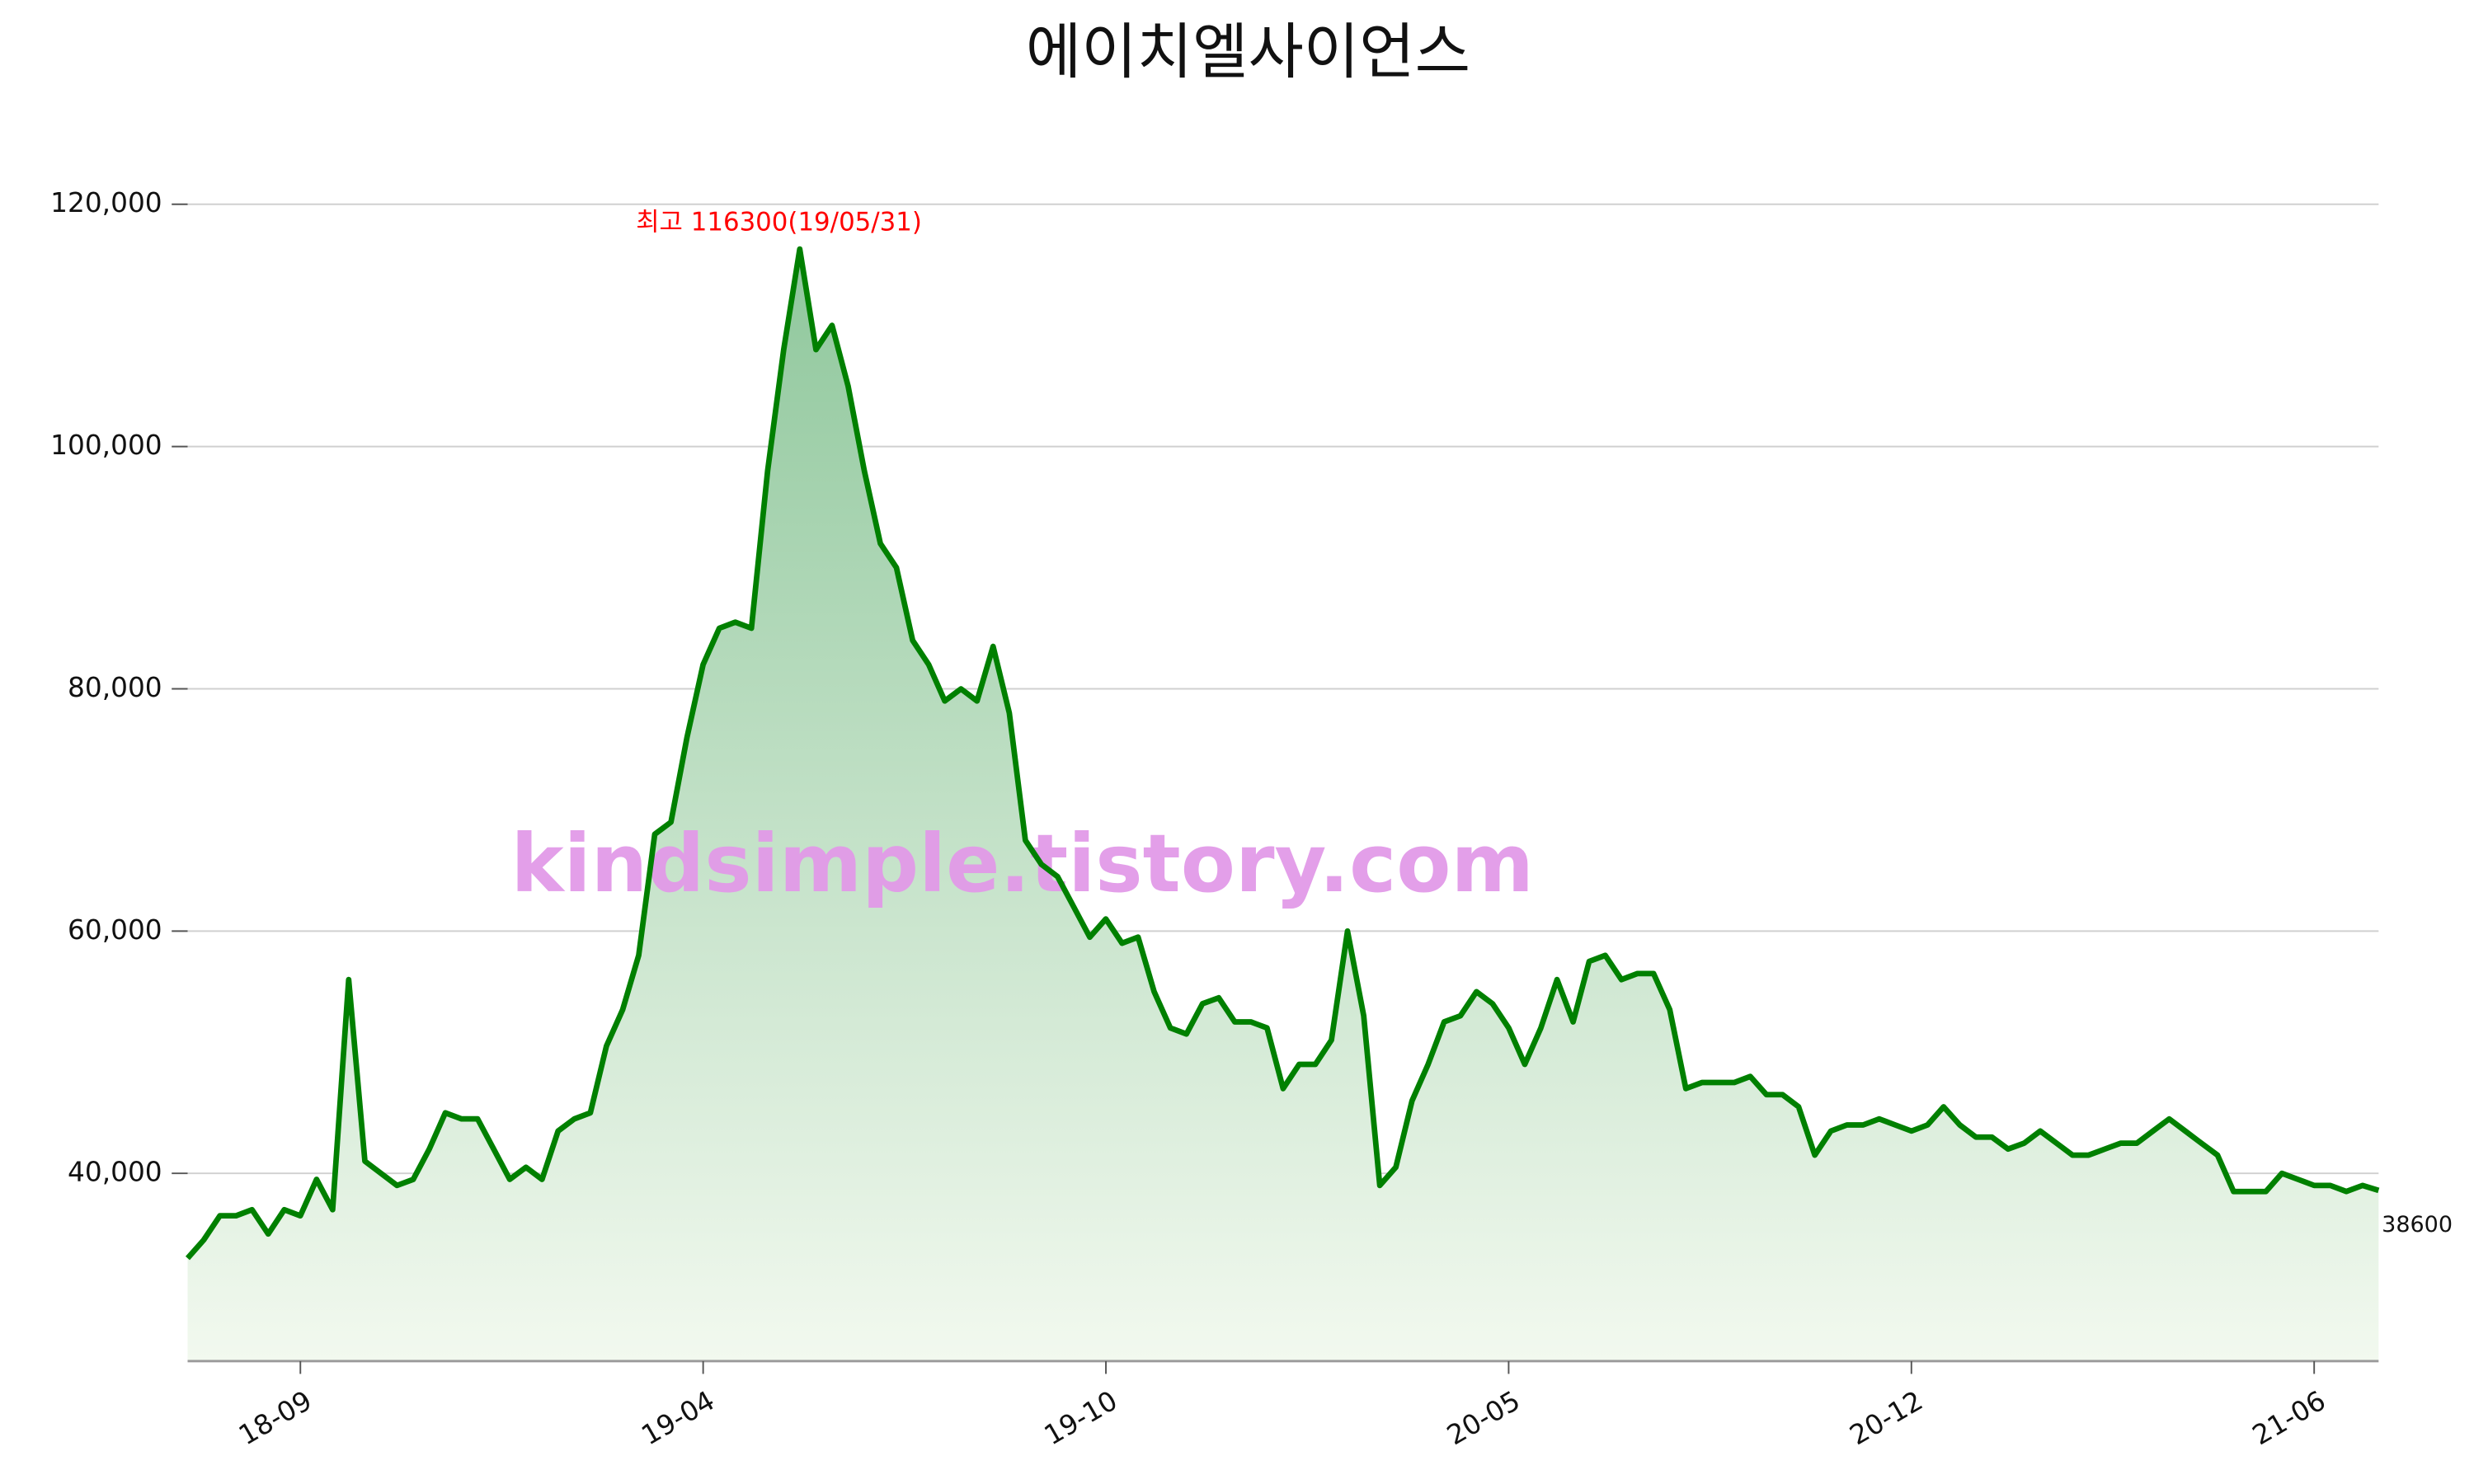 This screenshot has width=2474, height=1484. What do you see at coordinates (1483, 1418) in the screenshot?
I see `x-tick-label: 20-05` at bounding box center [1483, 1418].